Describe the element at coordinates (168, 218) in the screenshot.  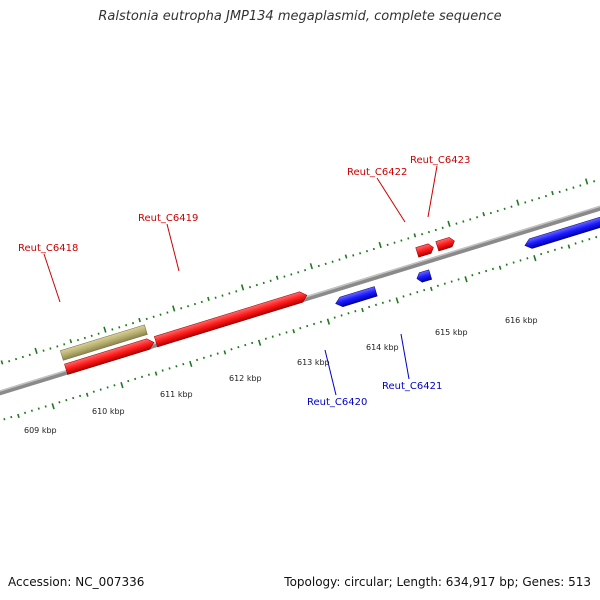
I see `gene-label-reut-c6419: Reut_C6419` at that location.